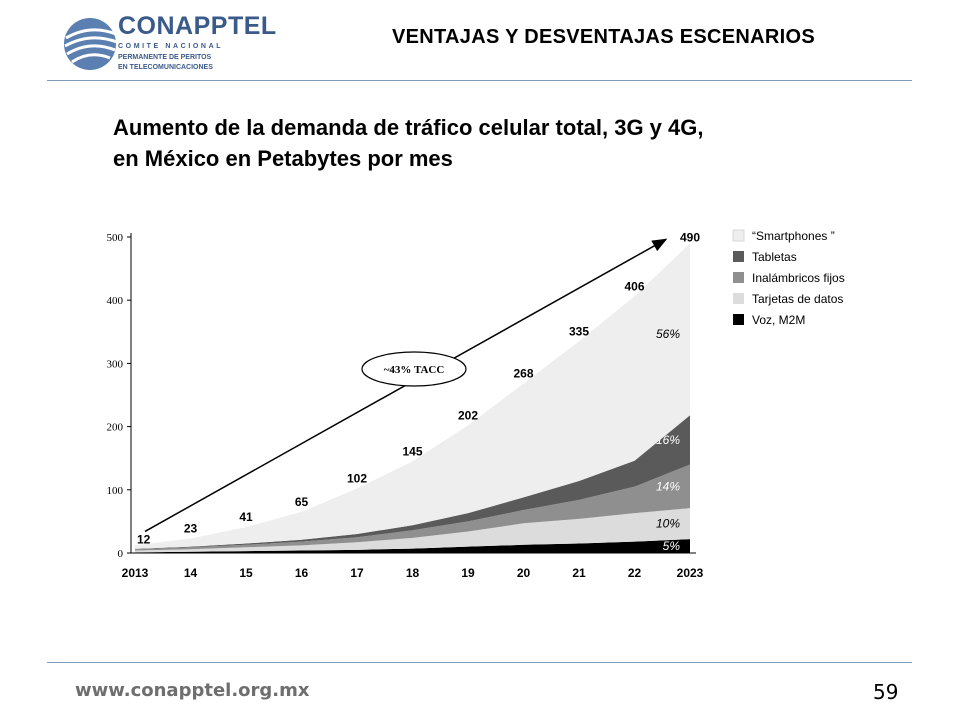 The image size is (960, 720). What do you see at coordinates (115, 491) in the screenshot?
I see `y-tick-label: 100` at bounding box center [115, 491].